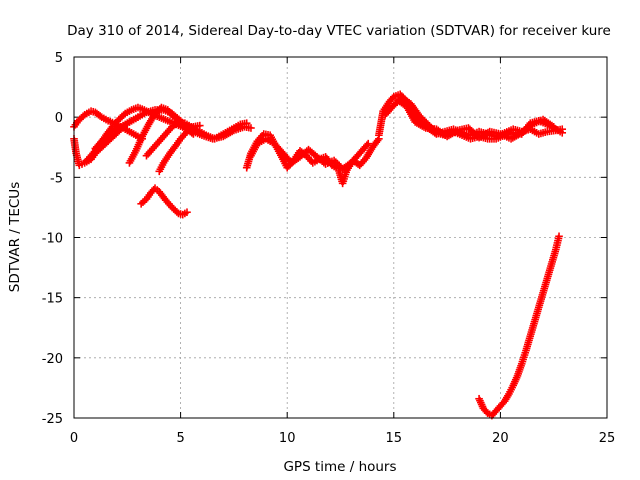 This screenshot has width=640, height=480. What do you see at coordinates (52, 239) in the screenshot?
I see `y-tick-label: -10` at bounding box center [52, 239].